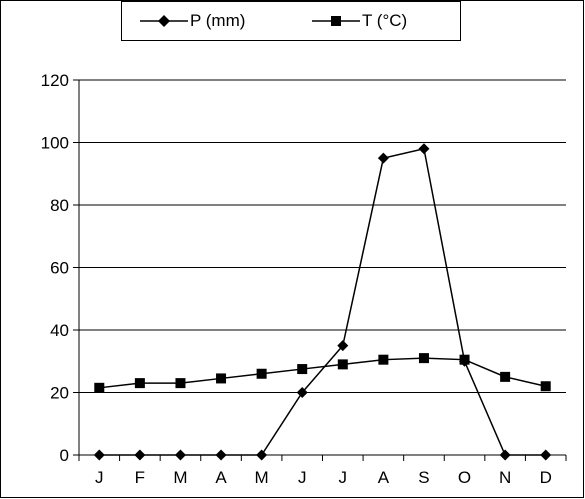  Describe the element at coordinates (59, 268) in the screenshot. I see `y-tick-label: 60` at that location.